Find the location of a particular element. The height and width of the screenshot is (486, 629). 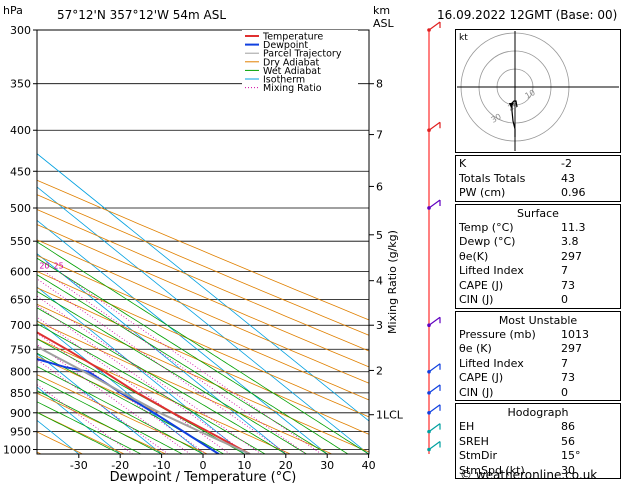

km-label: km is located at coordinates (382, 10).